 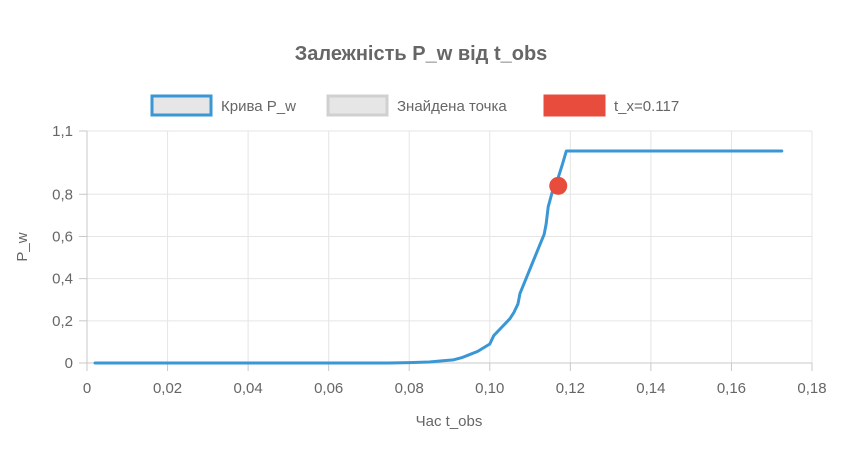 What do you see at coordinates (62, 194) in the screenshot?
I see `y-tick-label: 0,8` at bounding box center [62, 194].